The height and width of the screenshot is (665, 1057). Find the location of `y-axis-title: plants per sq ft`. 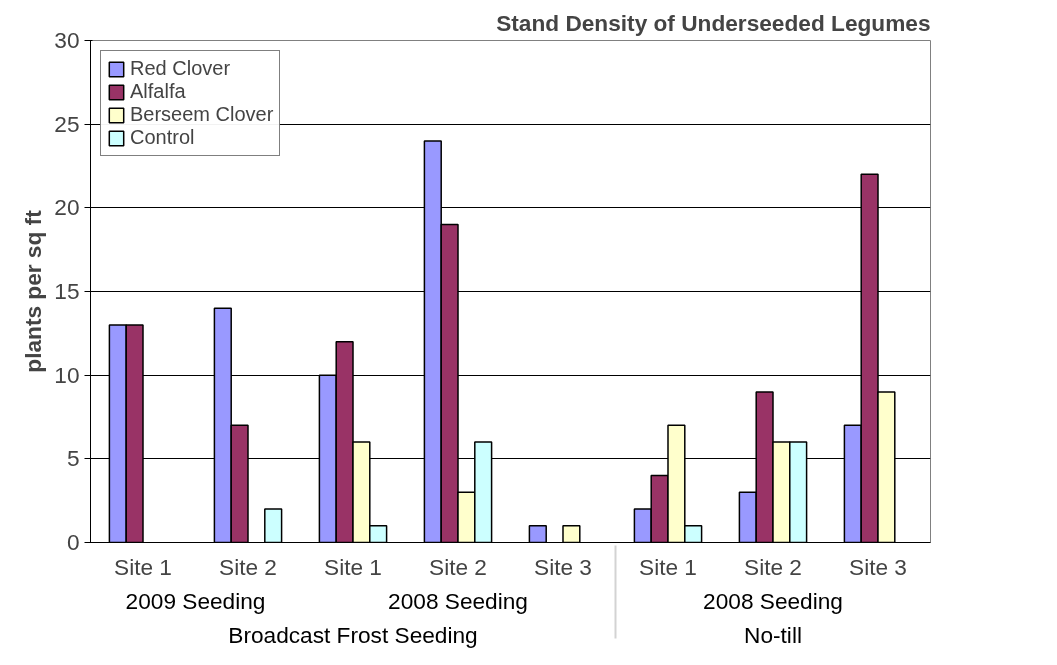

y-axis-title: plants per sq ft is located at coordinates (33, 291).